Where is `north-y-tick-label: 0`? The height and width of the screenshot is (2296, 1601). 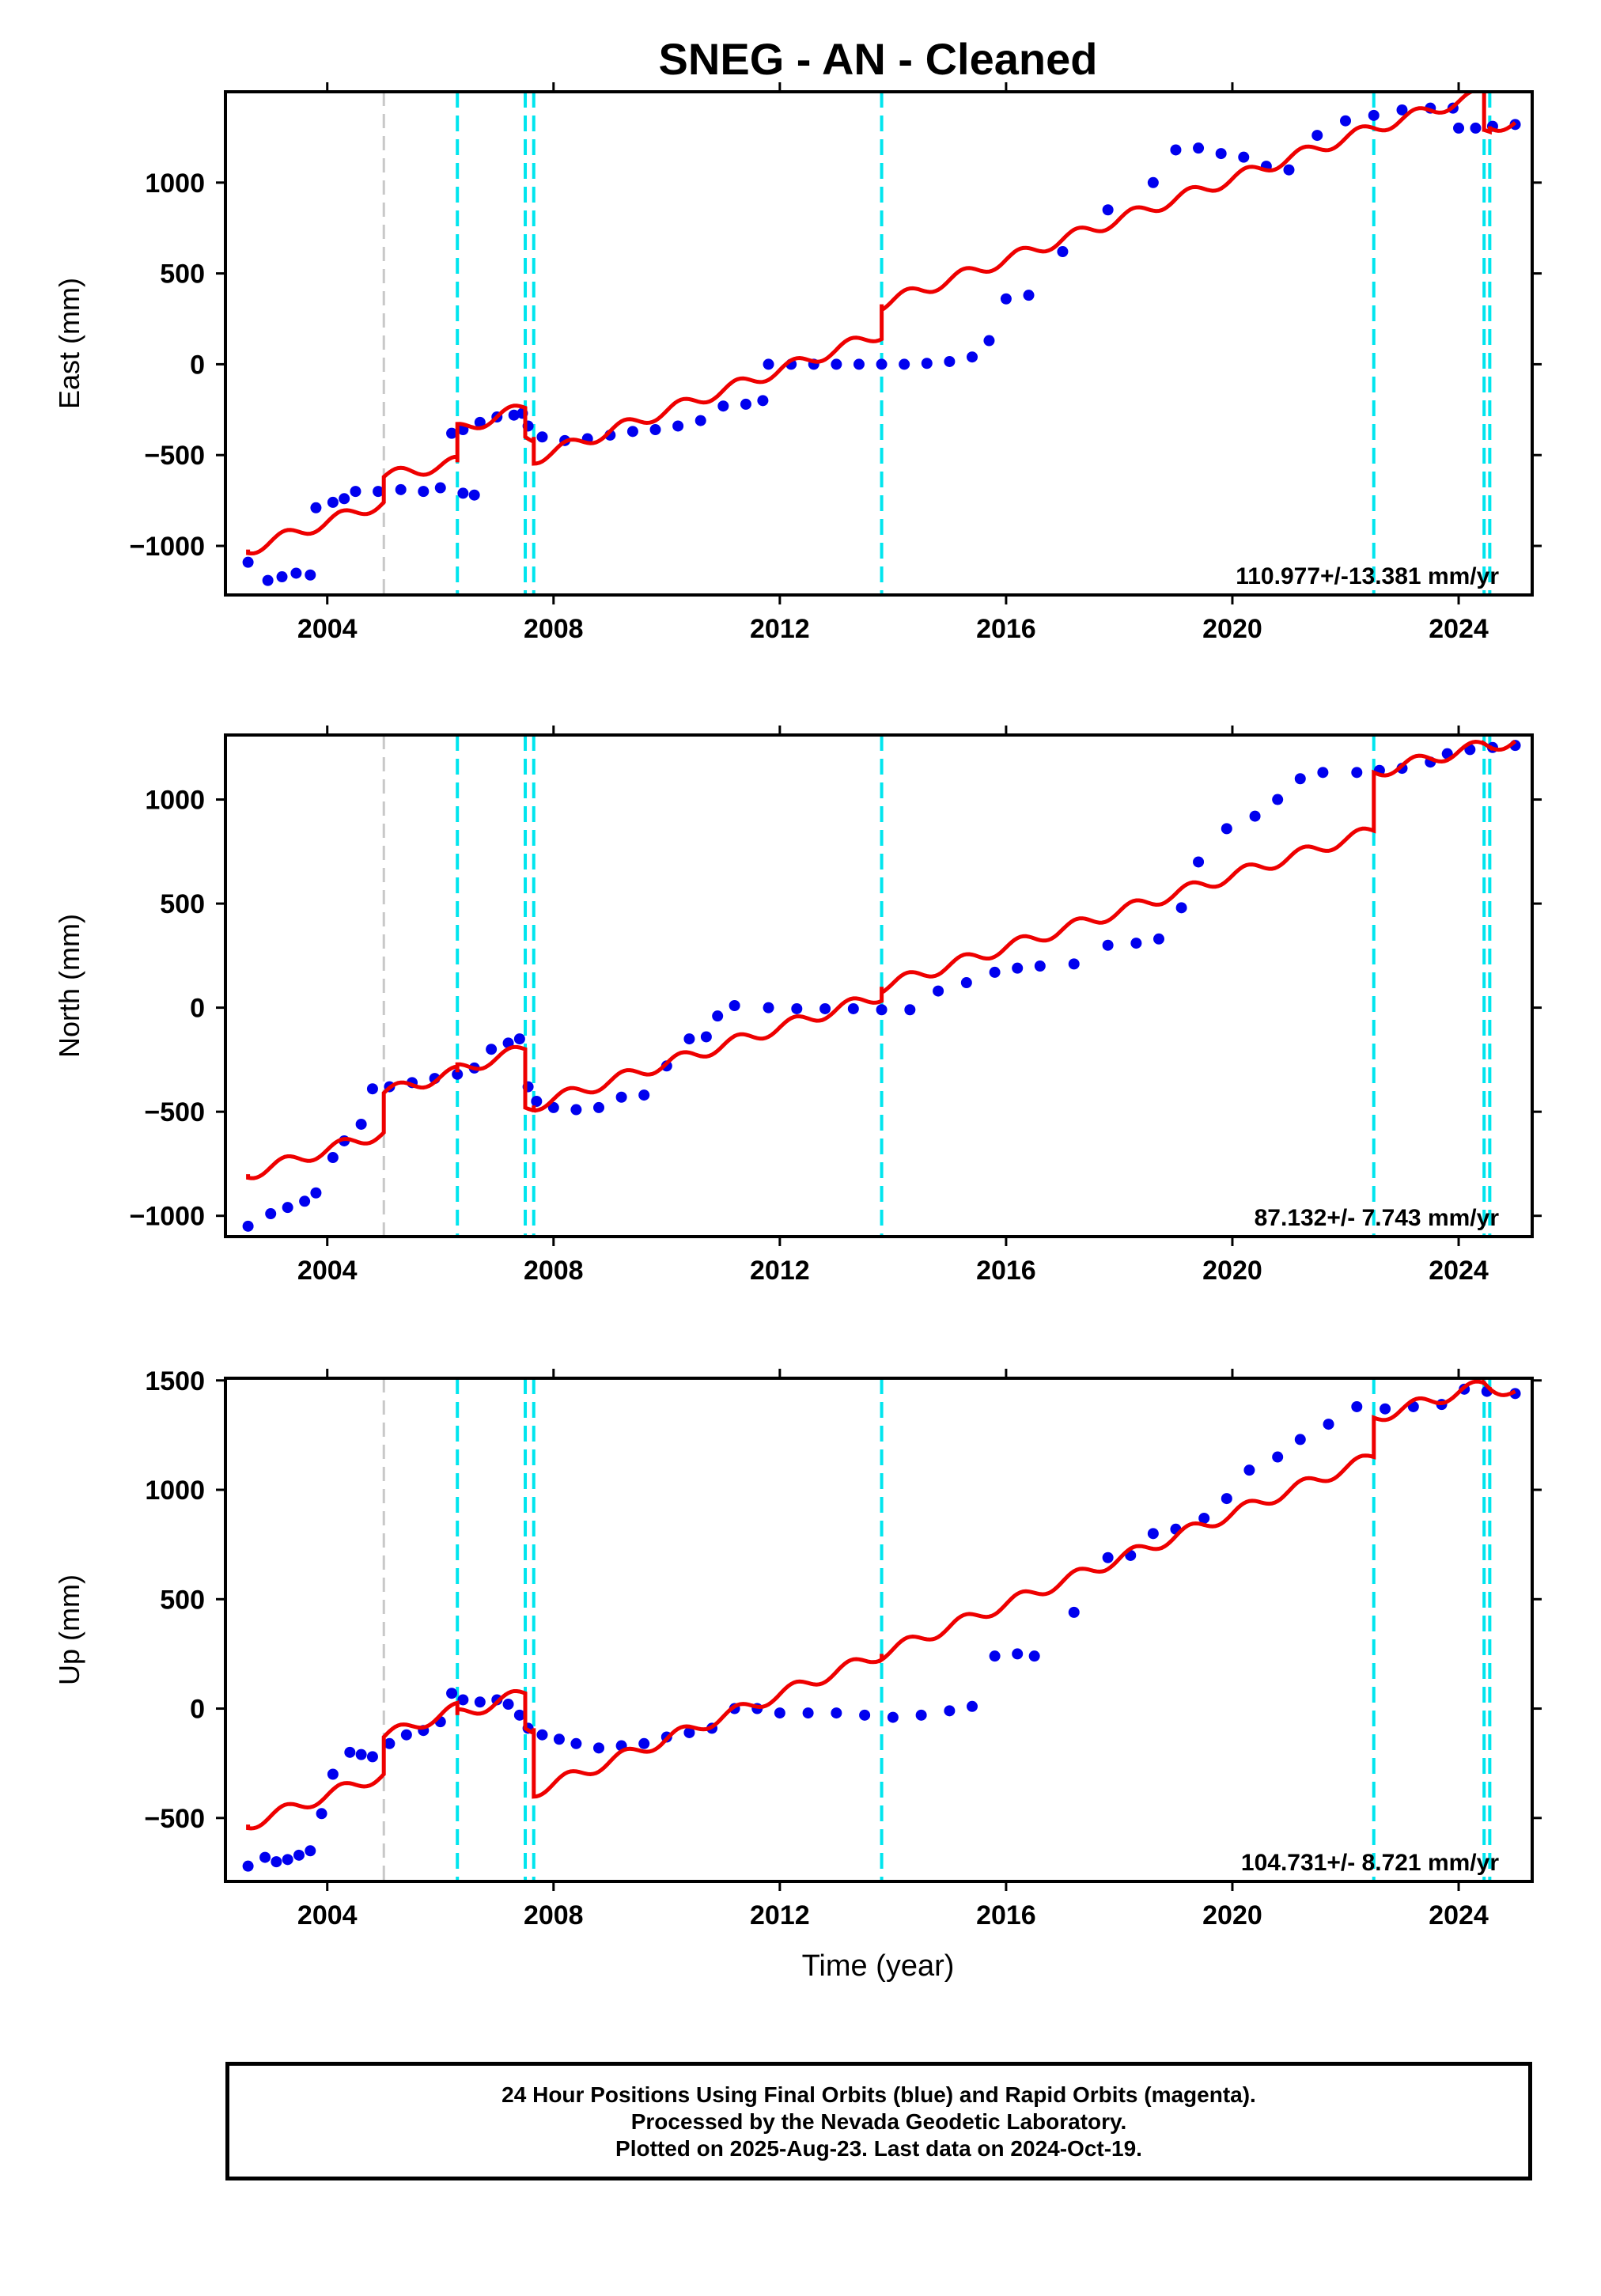
north-y-tick-label: 0 is located at coordinates (198, 1009).